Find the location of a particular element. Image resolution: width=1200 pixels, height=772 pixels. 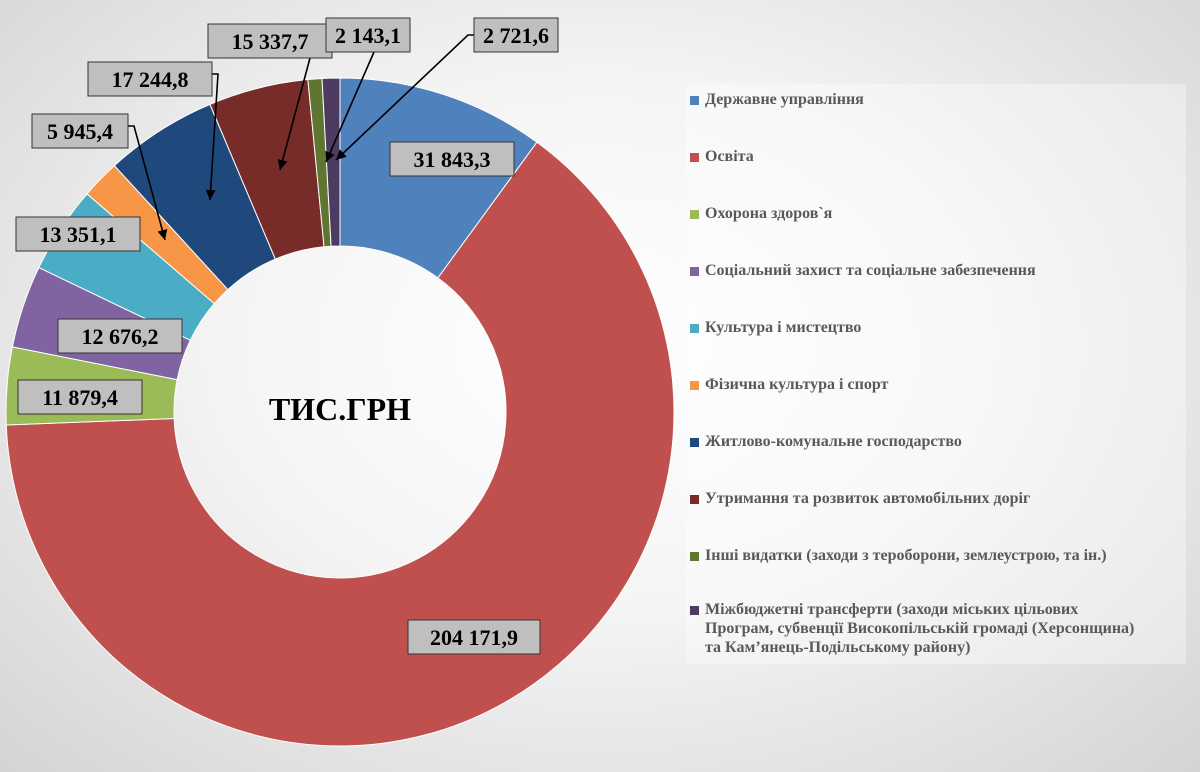

legend-item-1: Державне управління is located at coordinates (777, 99).